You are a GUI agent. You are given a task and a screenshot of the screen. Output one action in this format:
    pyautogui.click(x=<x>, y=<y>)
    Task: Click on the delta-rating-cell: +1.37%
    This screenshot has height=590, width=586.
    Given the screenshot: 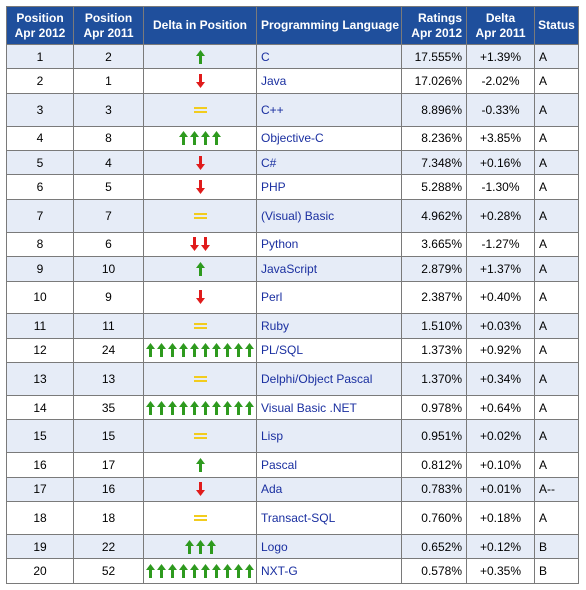 What is the action you would take?
    pyautogui.click(x=500, y=269)
    